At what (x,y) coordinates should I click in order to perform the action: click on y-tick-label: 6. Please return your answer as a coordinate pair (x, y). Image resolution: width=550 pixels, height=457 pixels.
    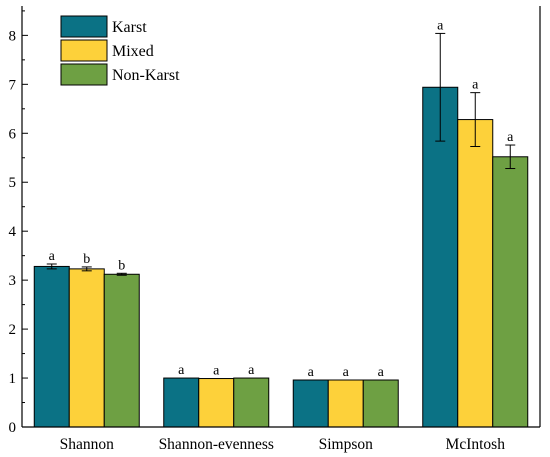
    Looking at the image, I should click on (13, 134).